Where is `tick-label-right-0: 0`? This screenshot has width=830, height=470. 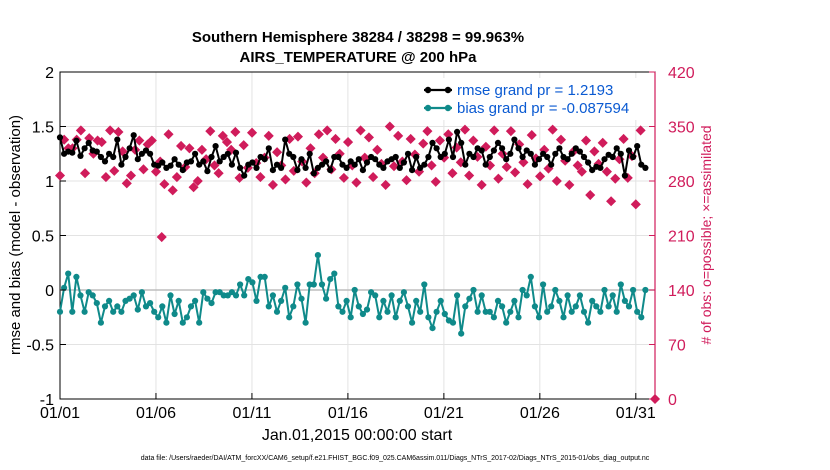
tick-label-right-0: 0 is located at coordinates (672, 400).